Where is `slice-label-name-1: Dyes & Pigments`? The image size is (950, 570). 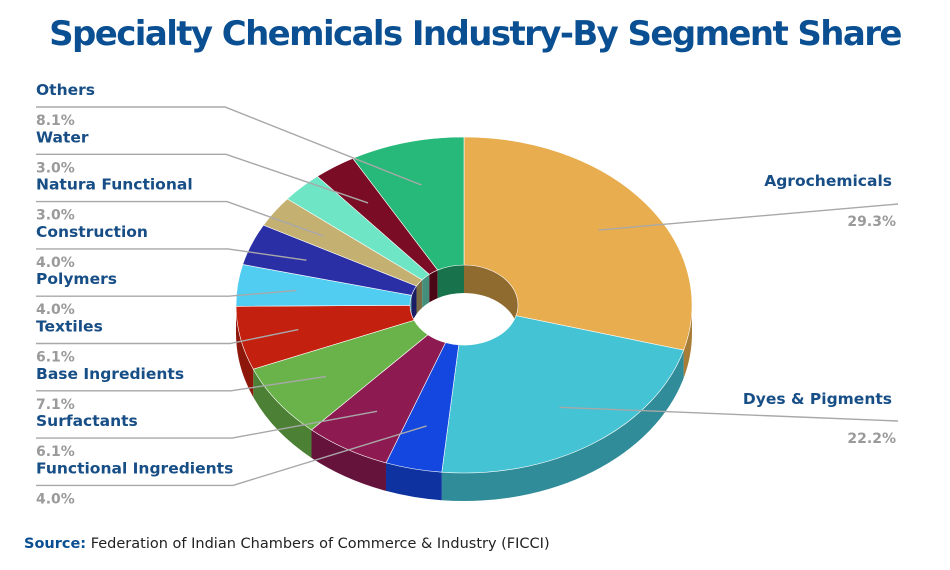
slice-label-name-1: Dyes & Pigments is located at coordinates (817, 399).